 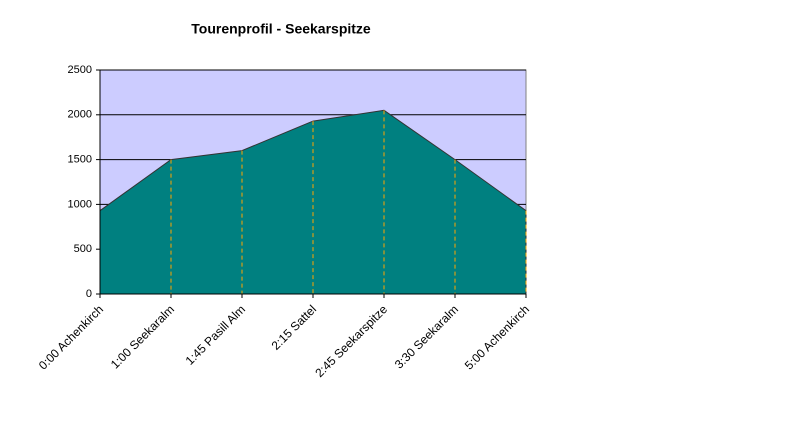 I want to click on x-tick-label: 1:00 Seekaralm, so click(x=142, y=336).